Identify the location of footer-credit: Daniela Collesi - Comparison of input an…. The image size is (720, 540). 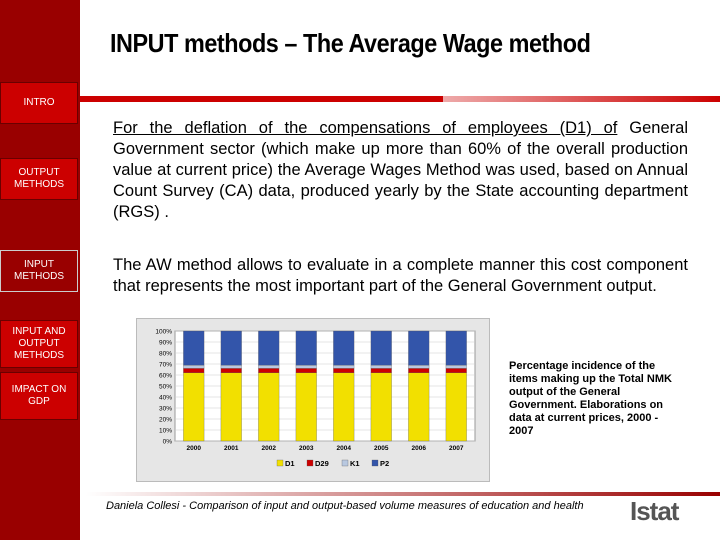
(345, 506).